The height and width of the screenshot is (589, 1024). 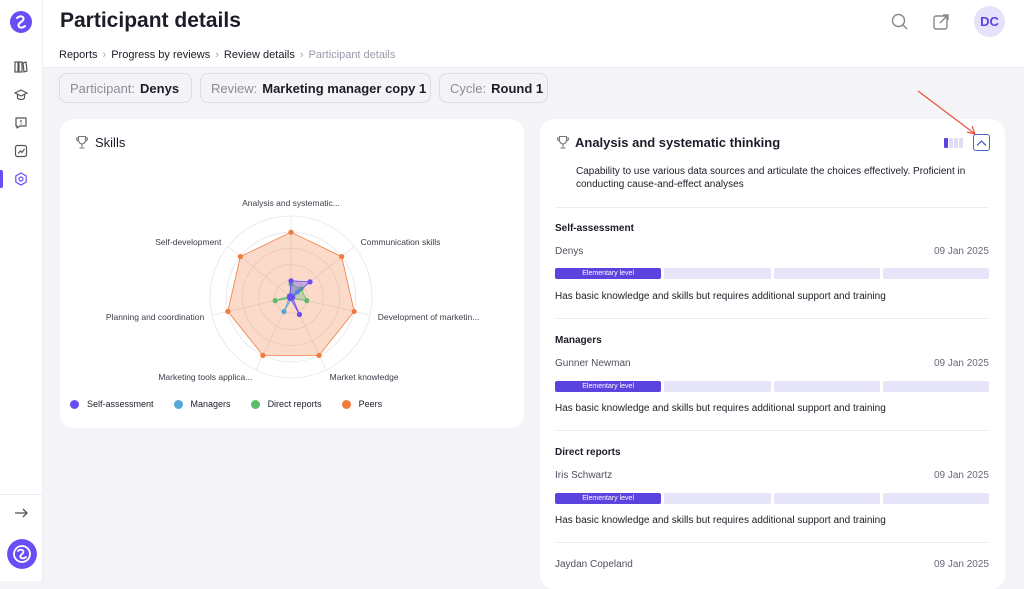 I want to click on legend-item-managers: Managers, so click(x=202, y=404).